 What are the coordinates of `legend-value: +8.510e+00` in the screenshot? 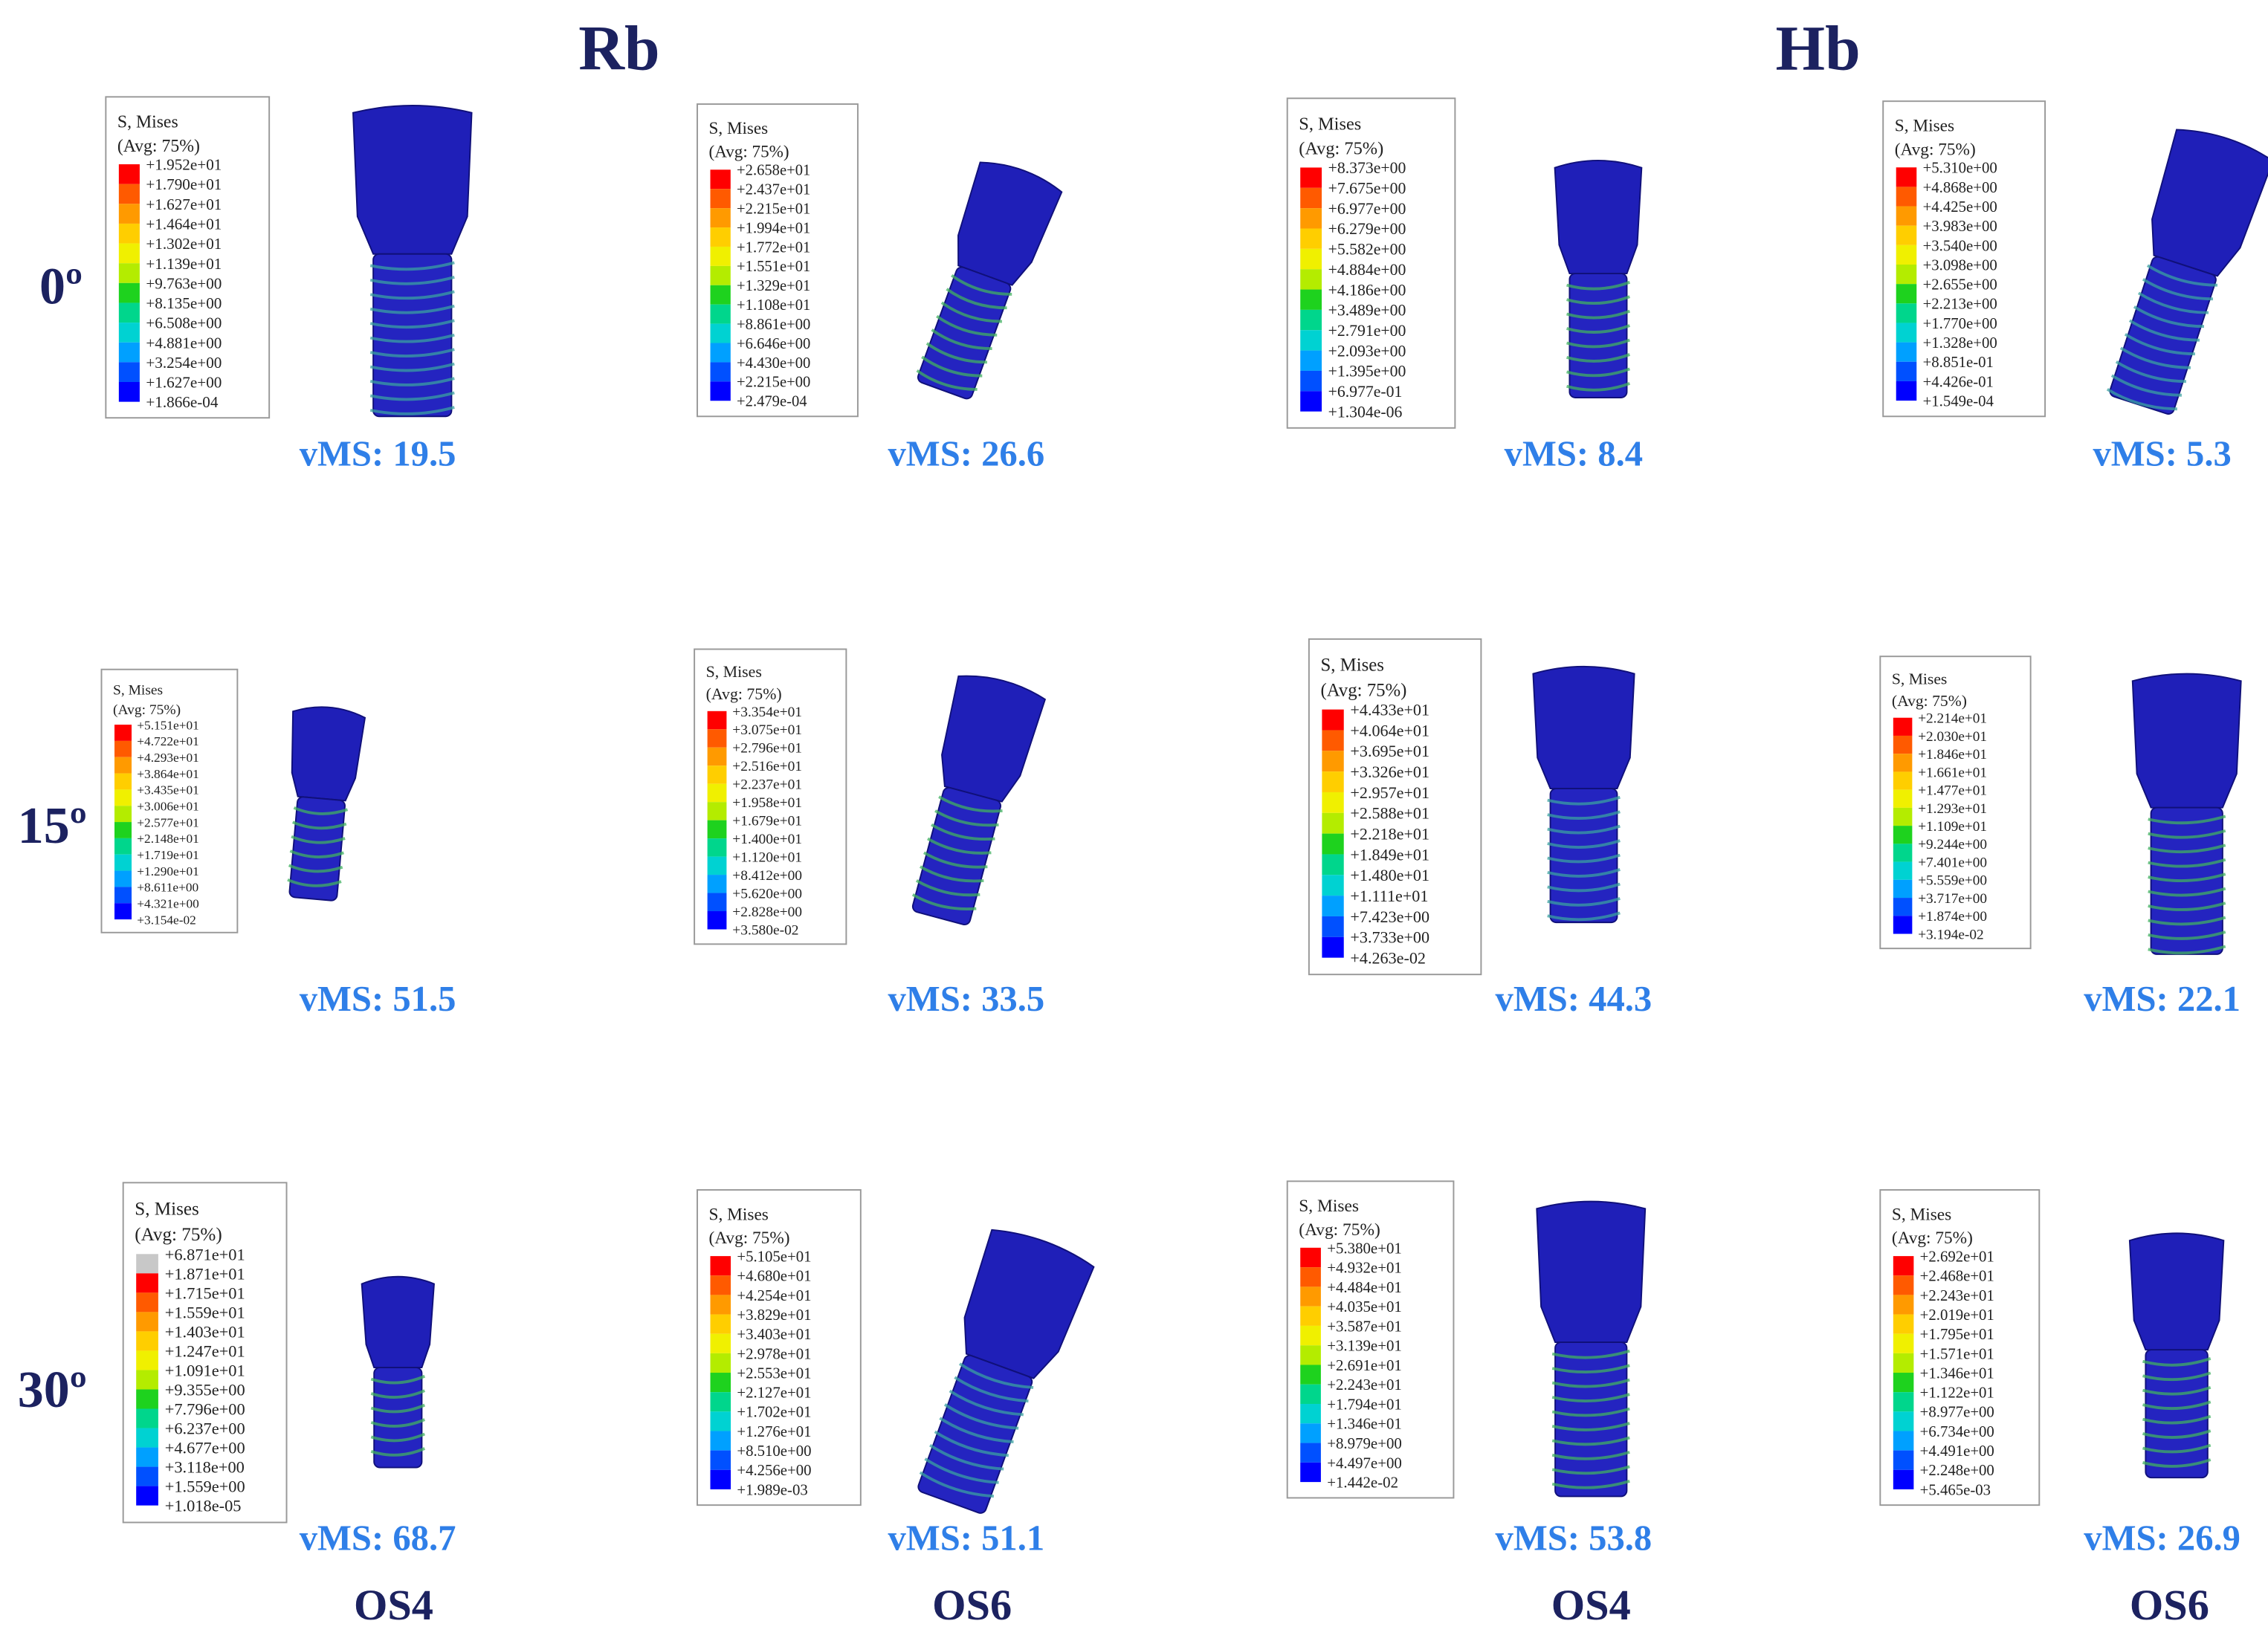 It's located at (774, 1451).